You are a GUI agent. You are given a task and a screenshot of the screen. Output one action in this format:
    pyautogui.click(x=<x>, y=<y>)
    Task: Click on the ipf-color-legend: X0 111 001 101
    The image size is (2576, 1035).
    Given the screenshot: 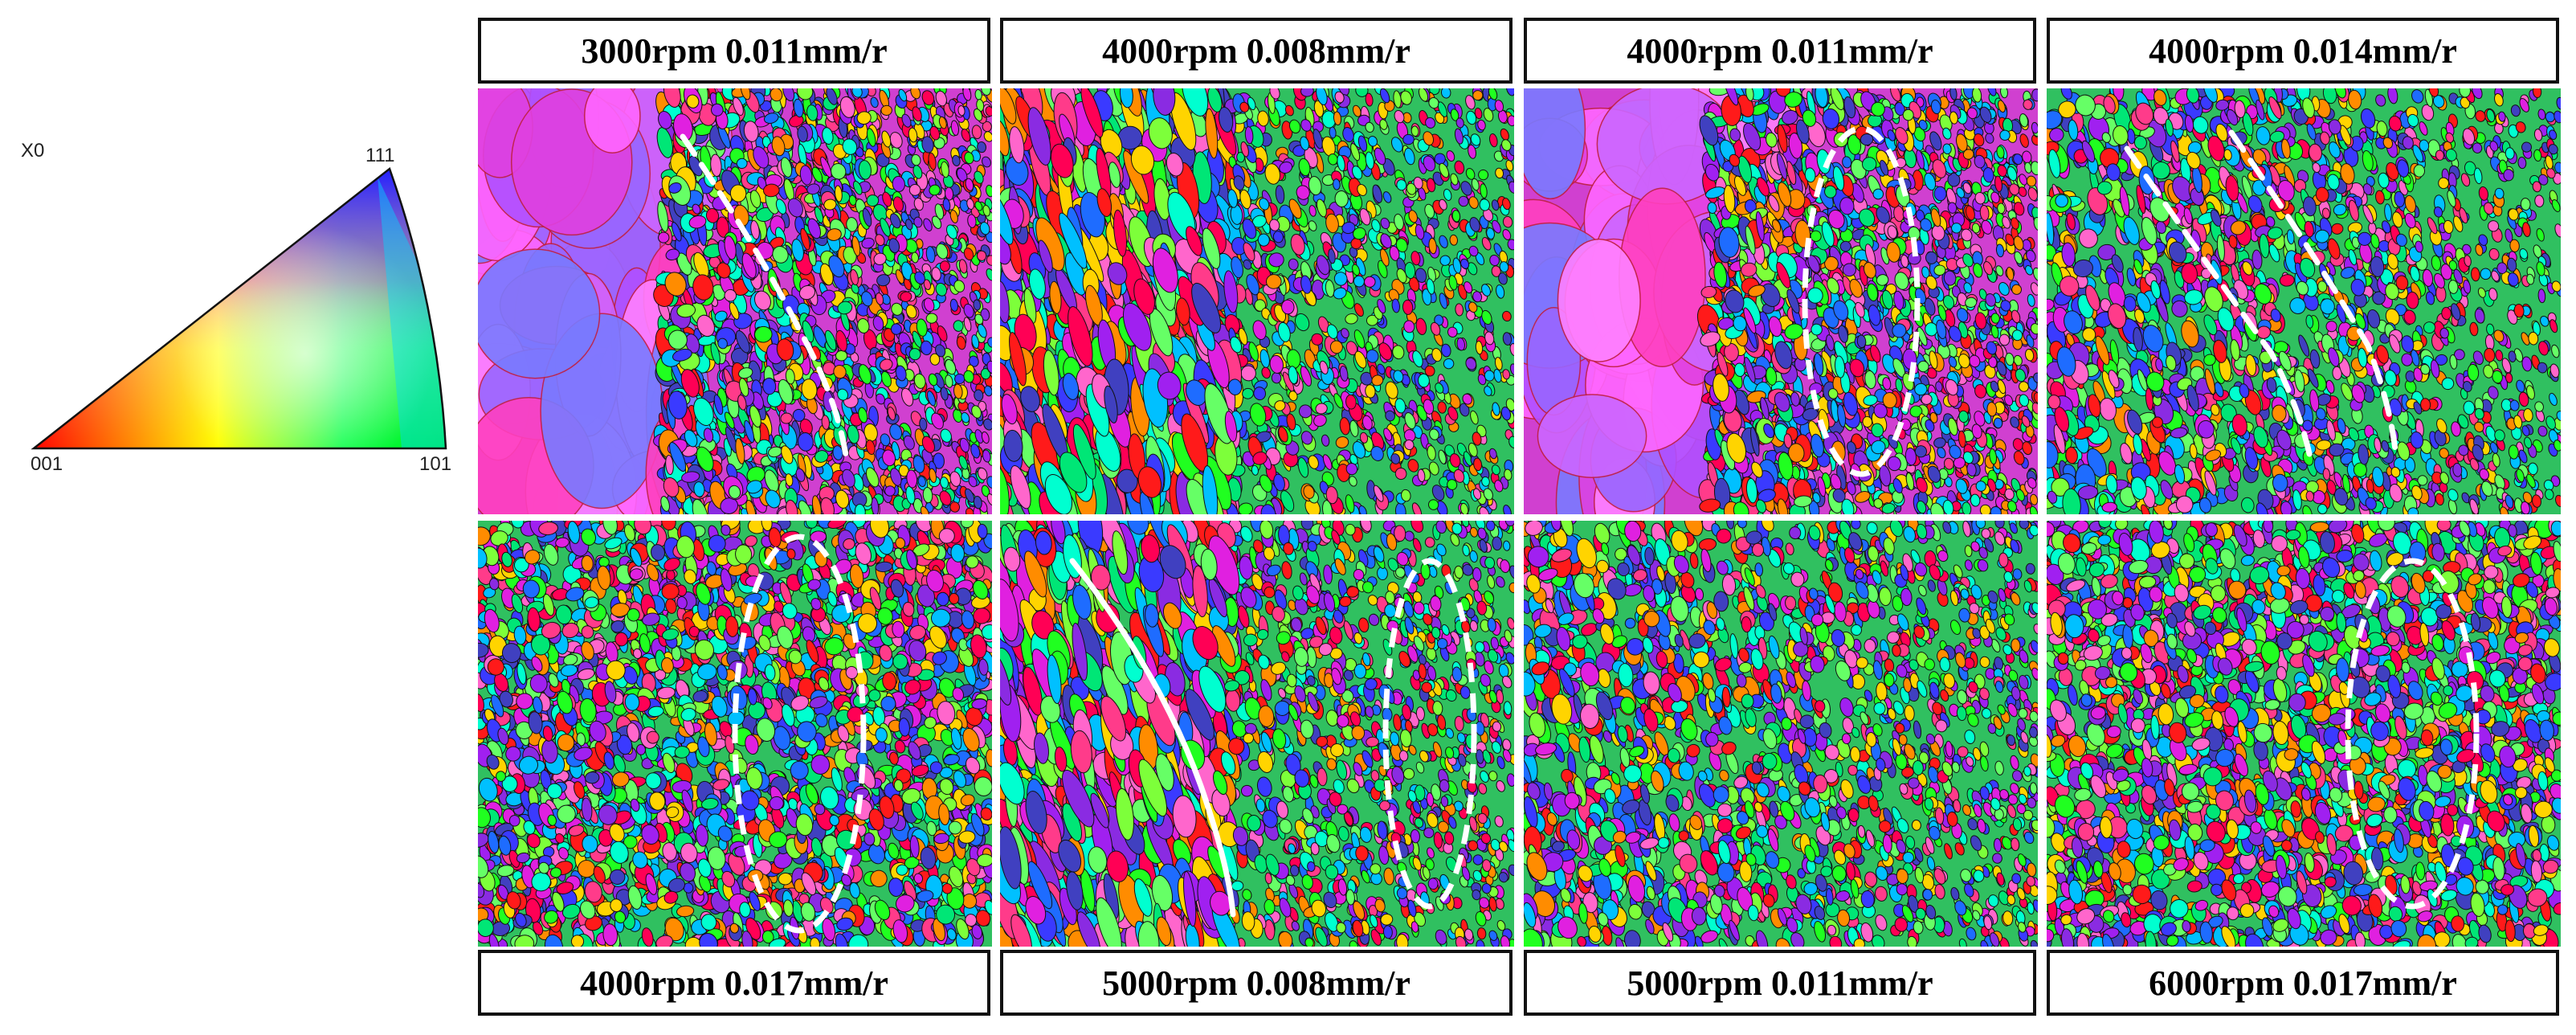 What is the action you would take?
    pyautogui.click(x=233, y=257)
    